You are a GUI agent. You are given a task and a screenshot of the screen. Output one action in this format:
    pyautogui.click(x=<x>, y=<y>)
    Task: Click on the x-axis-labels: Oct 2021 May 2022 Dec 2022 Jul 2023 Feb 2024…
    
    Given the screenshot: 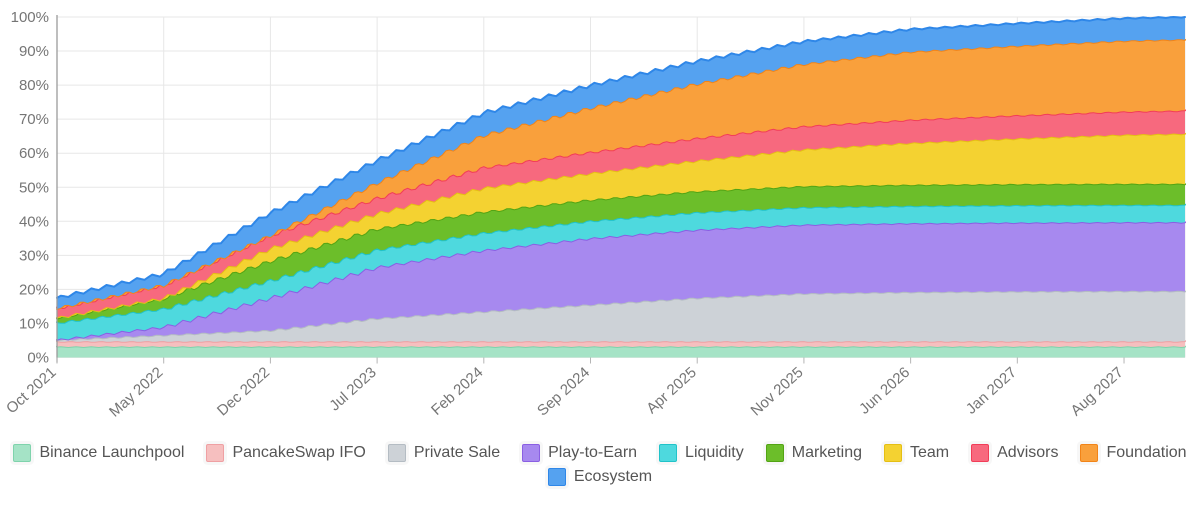 What is the action you would take?
    pyautogui.click(x=565, y=392)
    